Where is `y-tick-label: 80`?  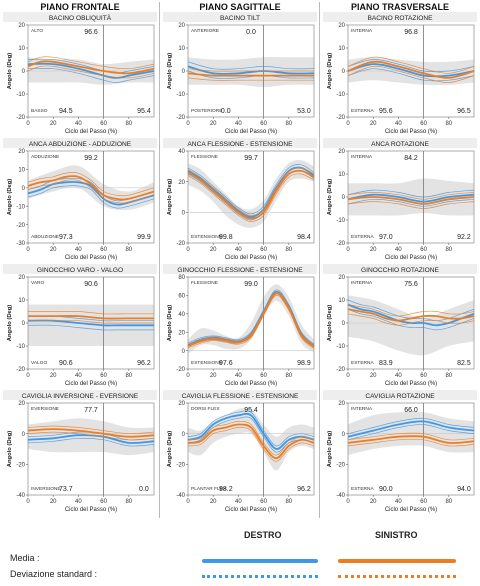 y-tick-label: 80 is located at coordinates (181, 278).